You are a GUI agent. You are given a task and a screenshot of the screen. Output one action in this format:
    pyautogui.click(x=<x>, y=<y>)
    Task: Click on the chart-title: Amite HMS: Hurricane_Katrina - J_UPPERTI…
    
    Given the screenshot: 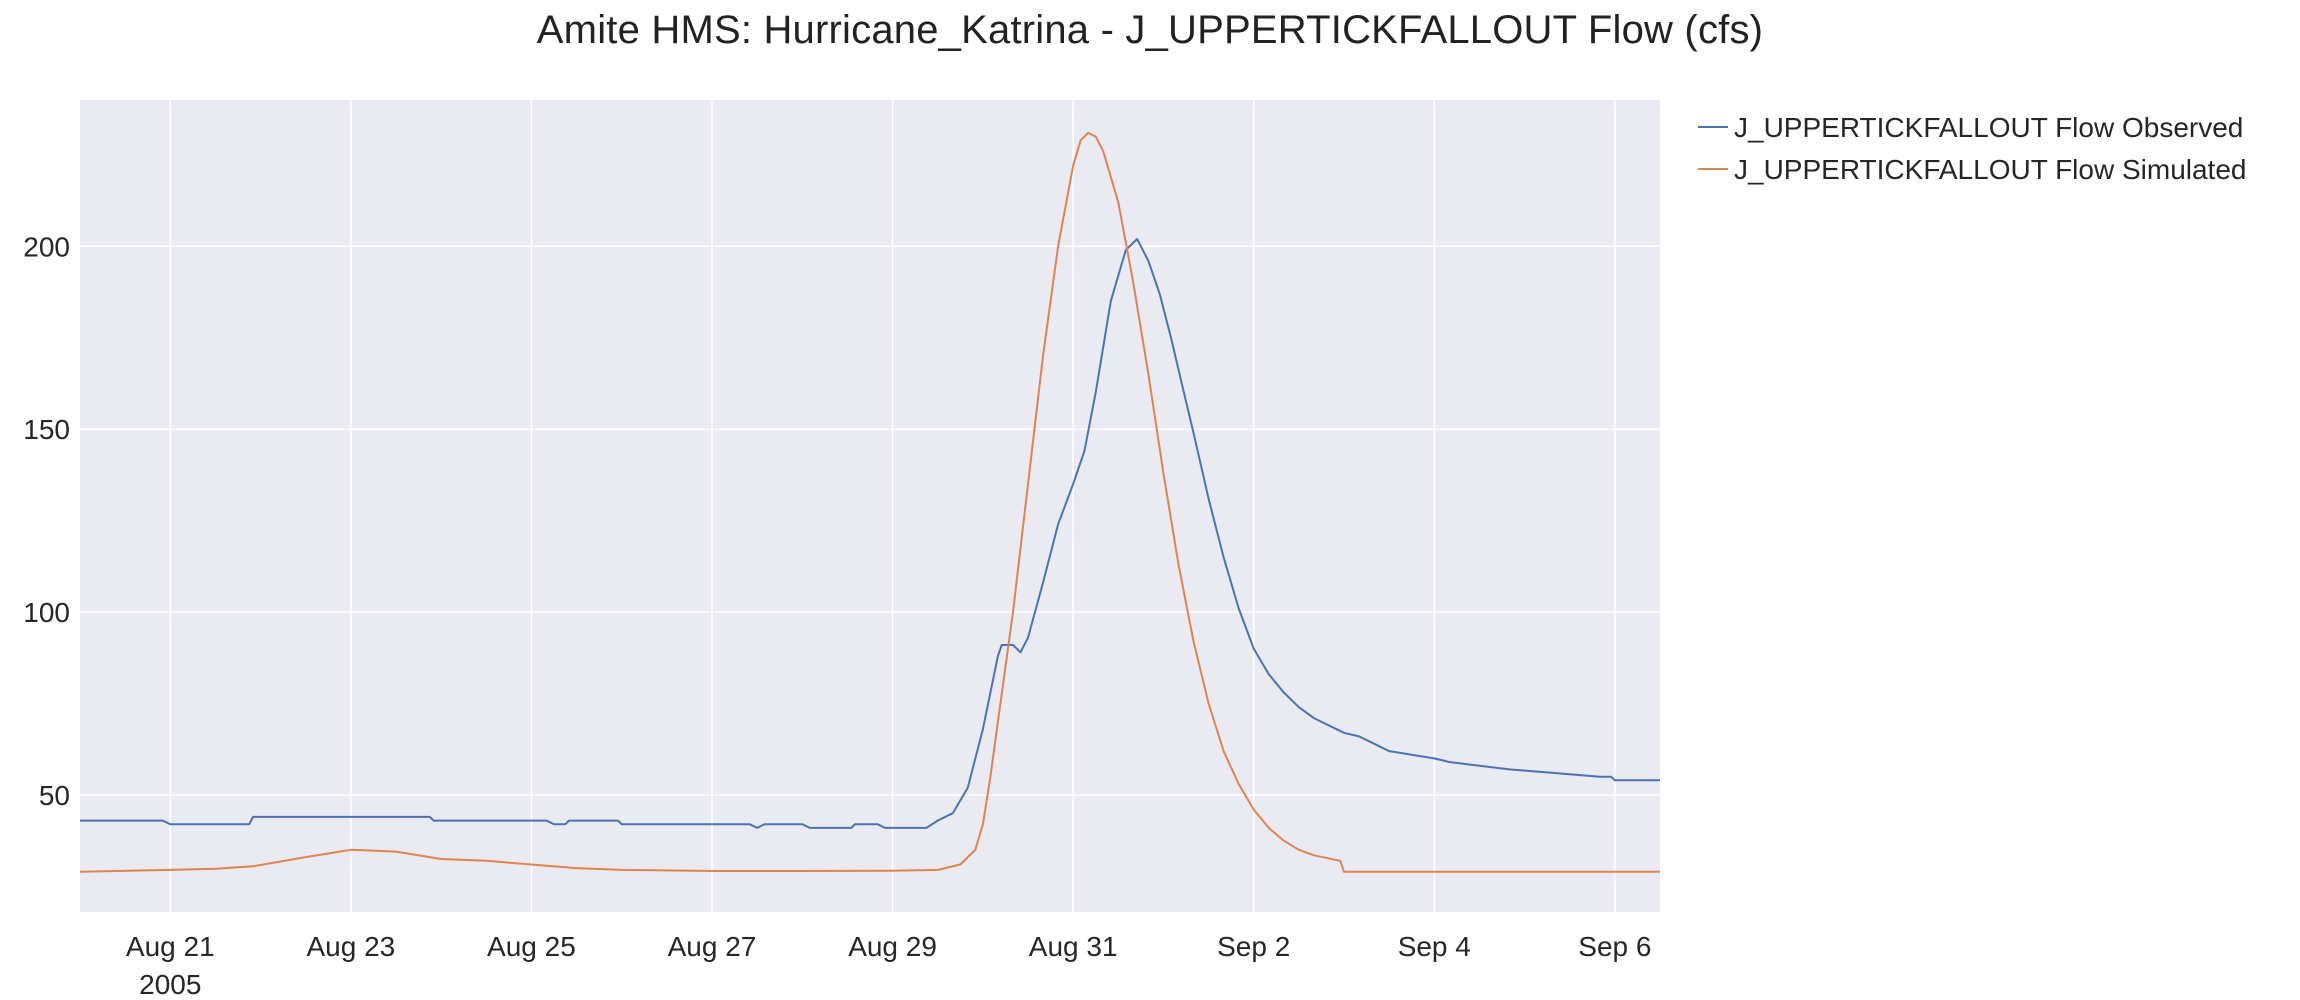 What is the action you would take?
    pyautogui.click(x=1150, y=30)
    